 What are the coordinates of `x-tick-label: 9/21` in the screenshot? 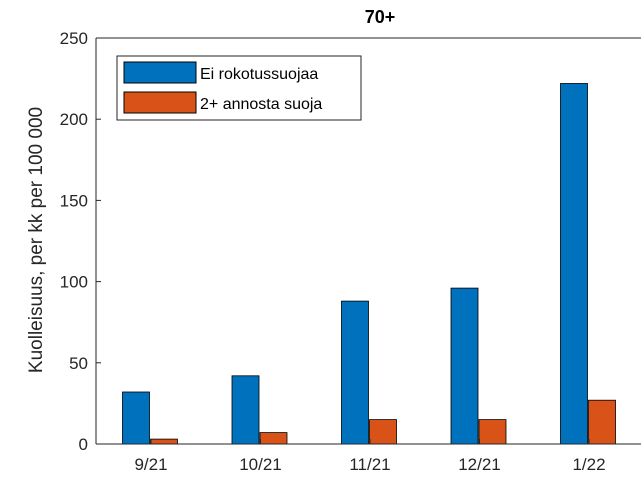 It's located at (150, 464).